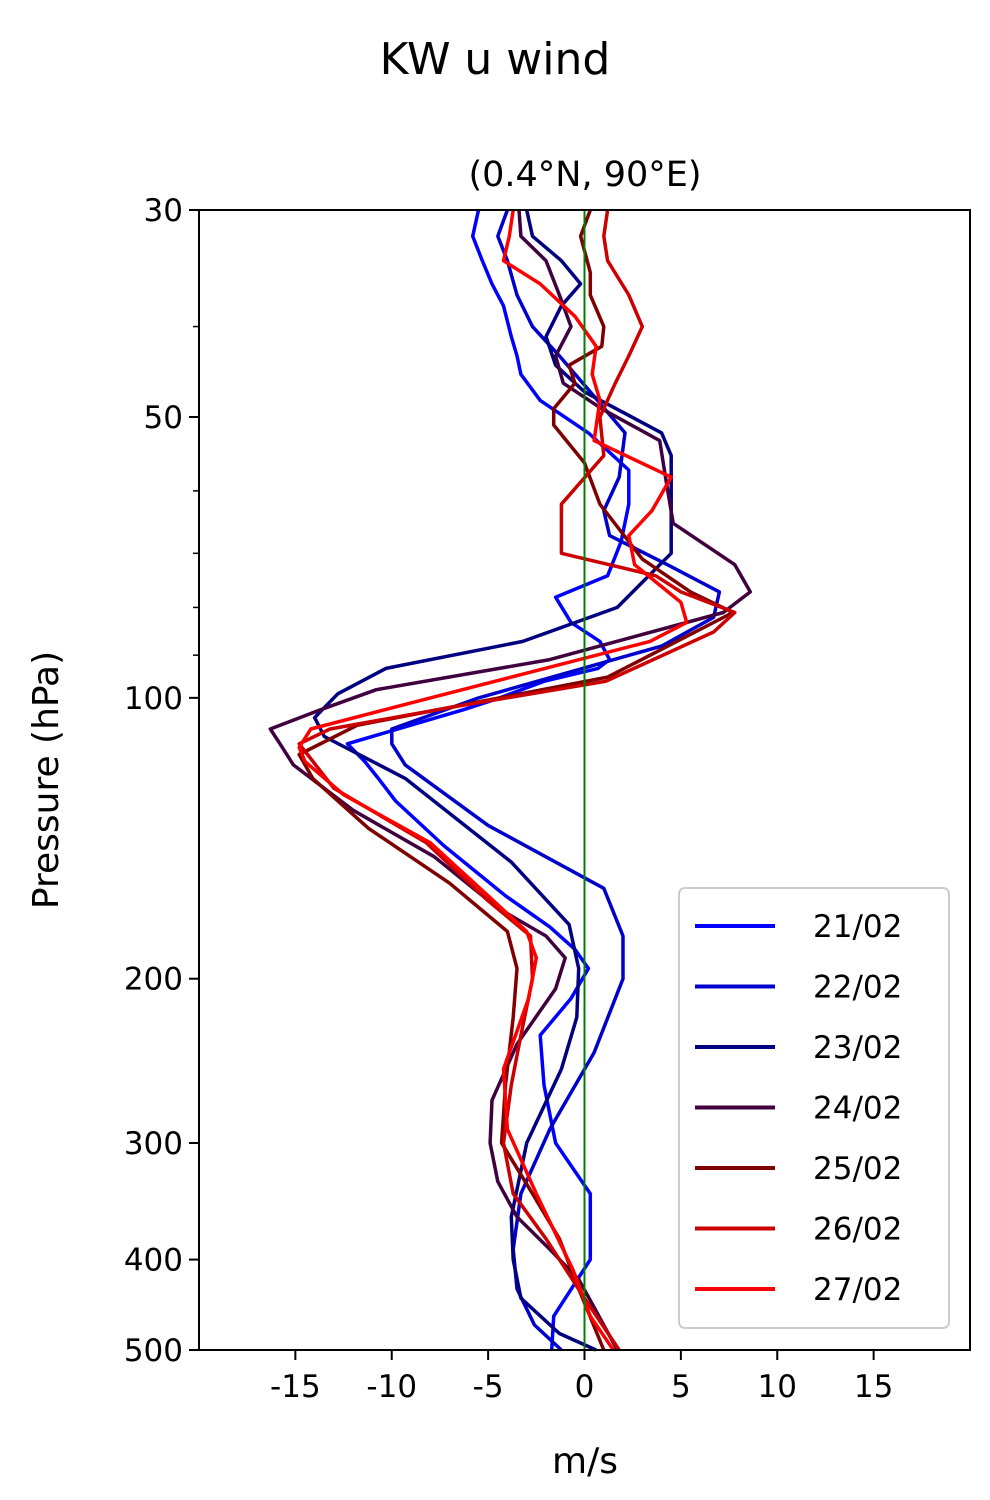 This screenshot has width=990, height=1500. Describe the element at coordinates (777, 1387) in the screenshot. I see `x-tick-label: 10` at that location.